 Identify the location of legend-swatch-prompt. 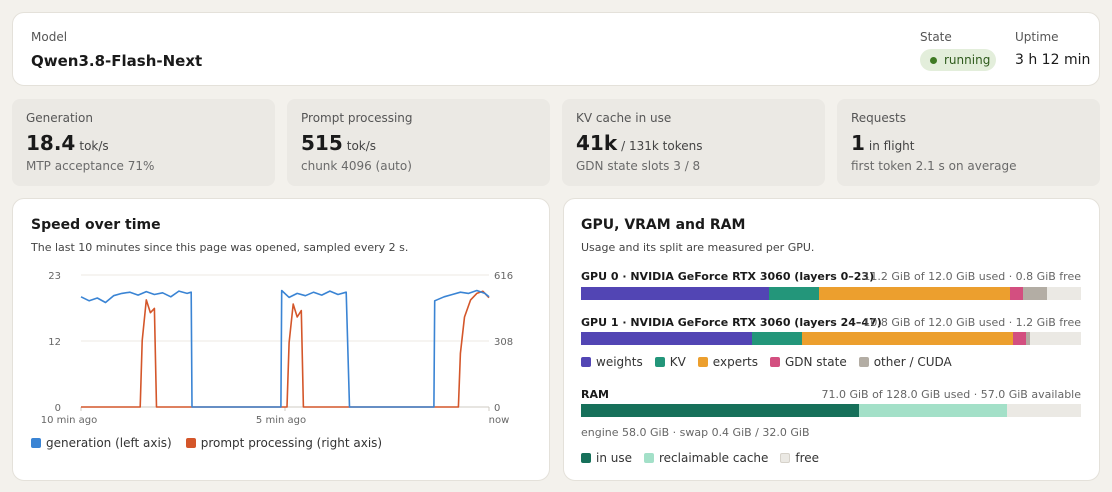
(190, 443).